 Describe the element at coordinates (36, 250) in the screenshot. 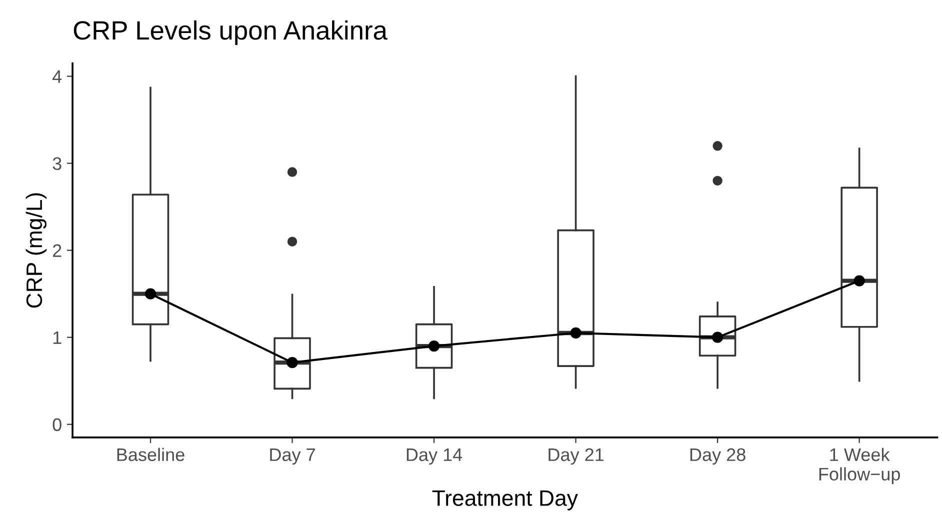

I see `y-axis-title: CRP (mg/L)` at that location.